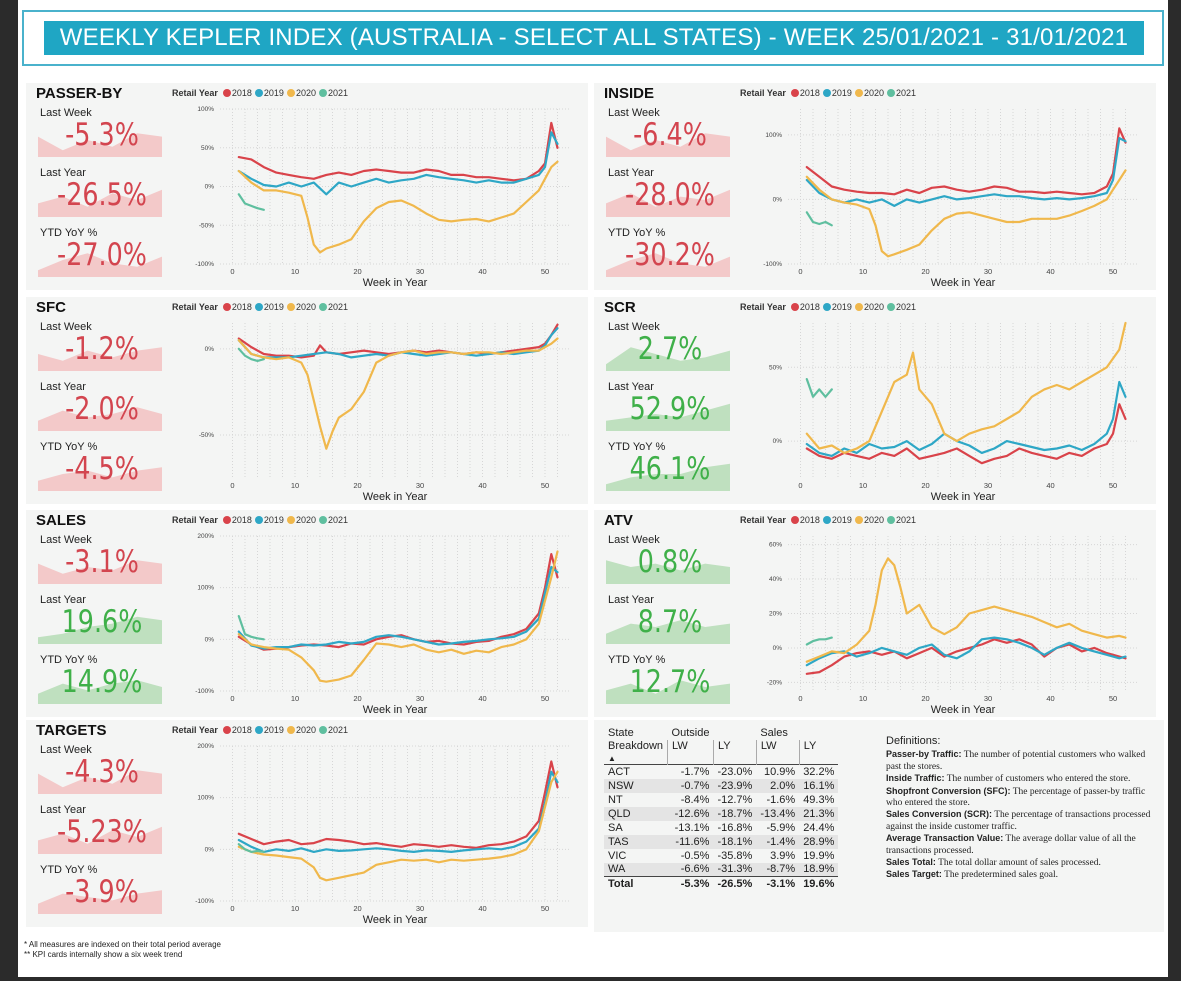  I want to click on kpi-card: YTD YoY % -27.0%, so click(103, 255).